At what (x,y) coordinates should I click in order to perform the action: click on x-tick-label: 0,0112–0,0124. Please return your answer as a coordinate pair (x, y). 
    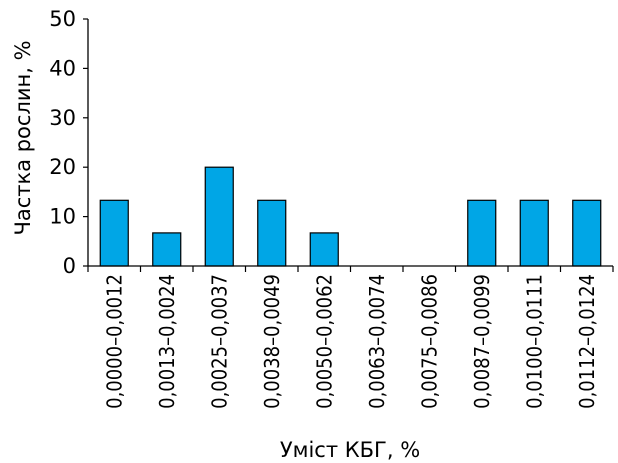
    Looking at the image, I should click on (587, 341).